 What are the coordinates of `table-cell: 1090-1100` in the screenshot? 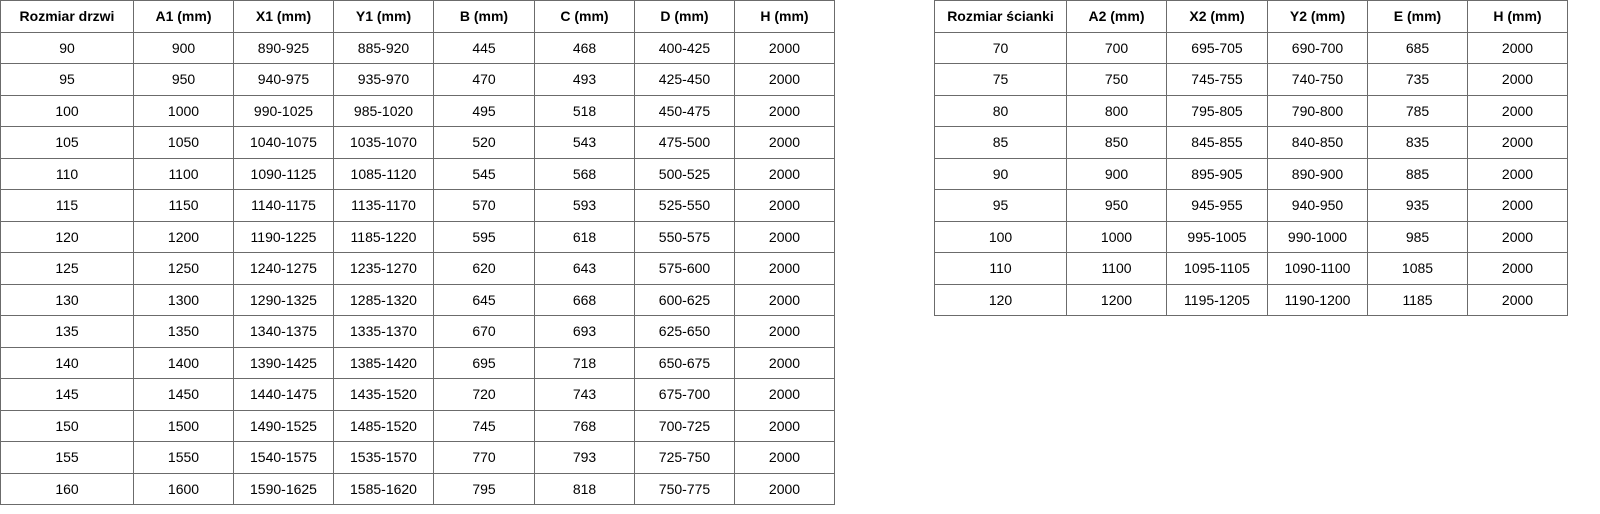 It's located at (1317, 268).